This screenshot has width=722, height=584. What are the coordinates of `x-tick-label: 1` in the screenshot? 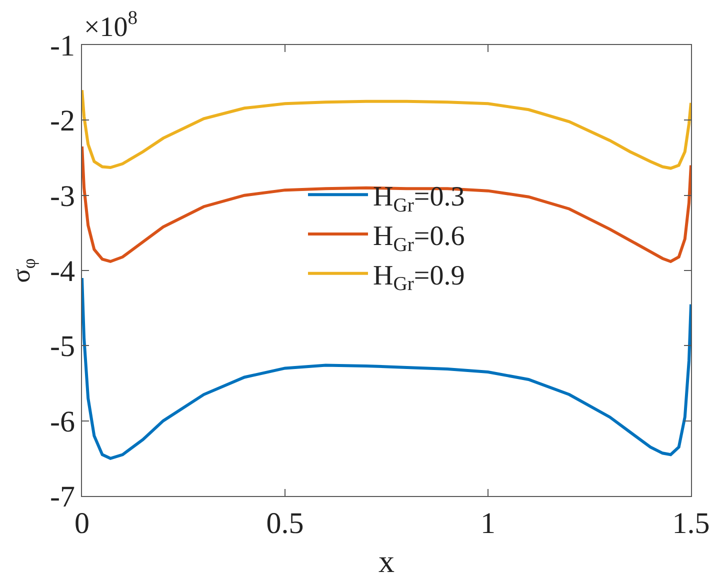 It's located at (488, 523).